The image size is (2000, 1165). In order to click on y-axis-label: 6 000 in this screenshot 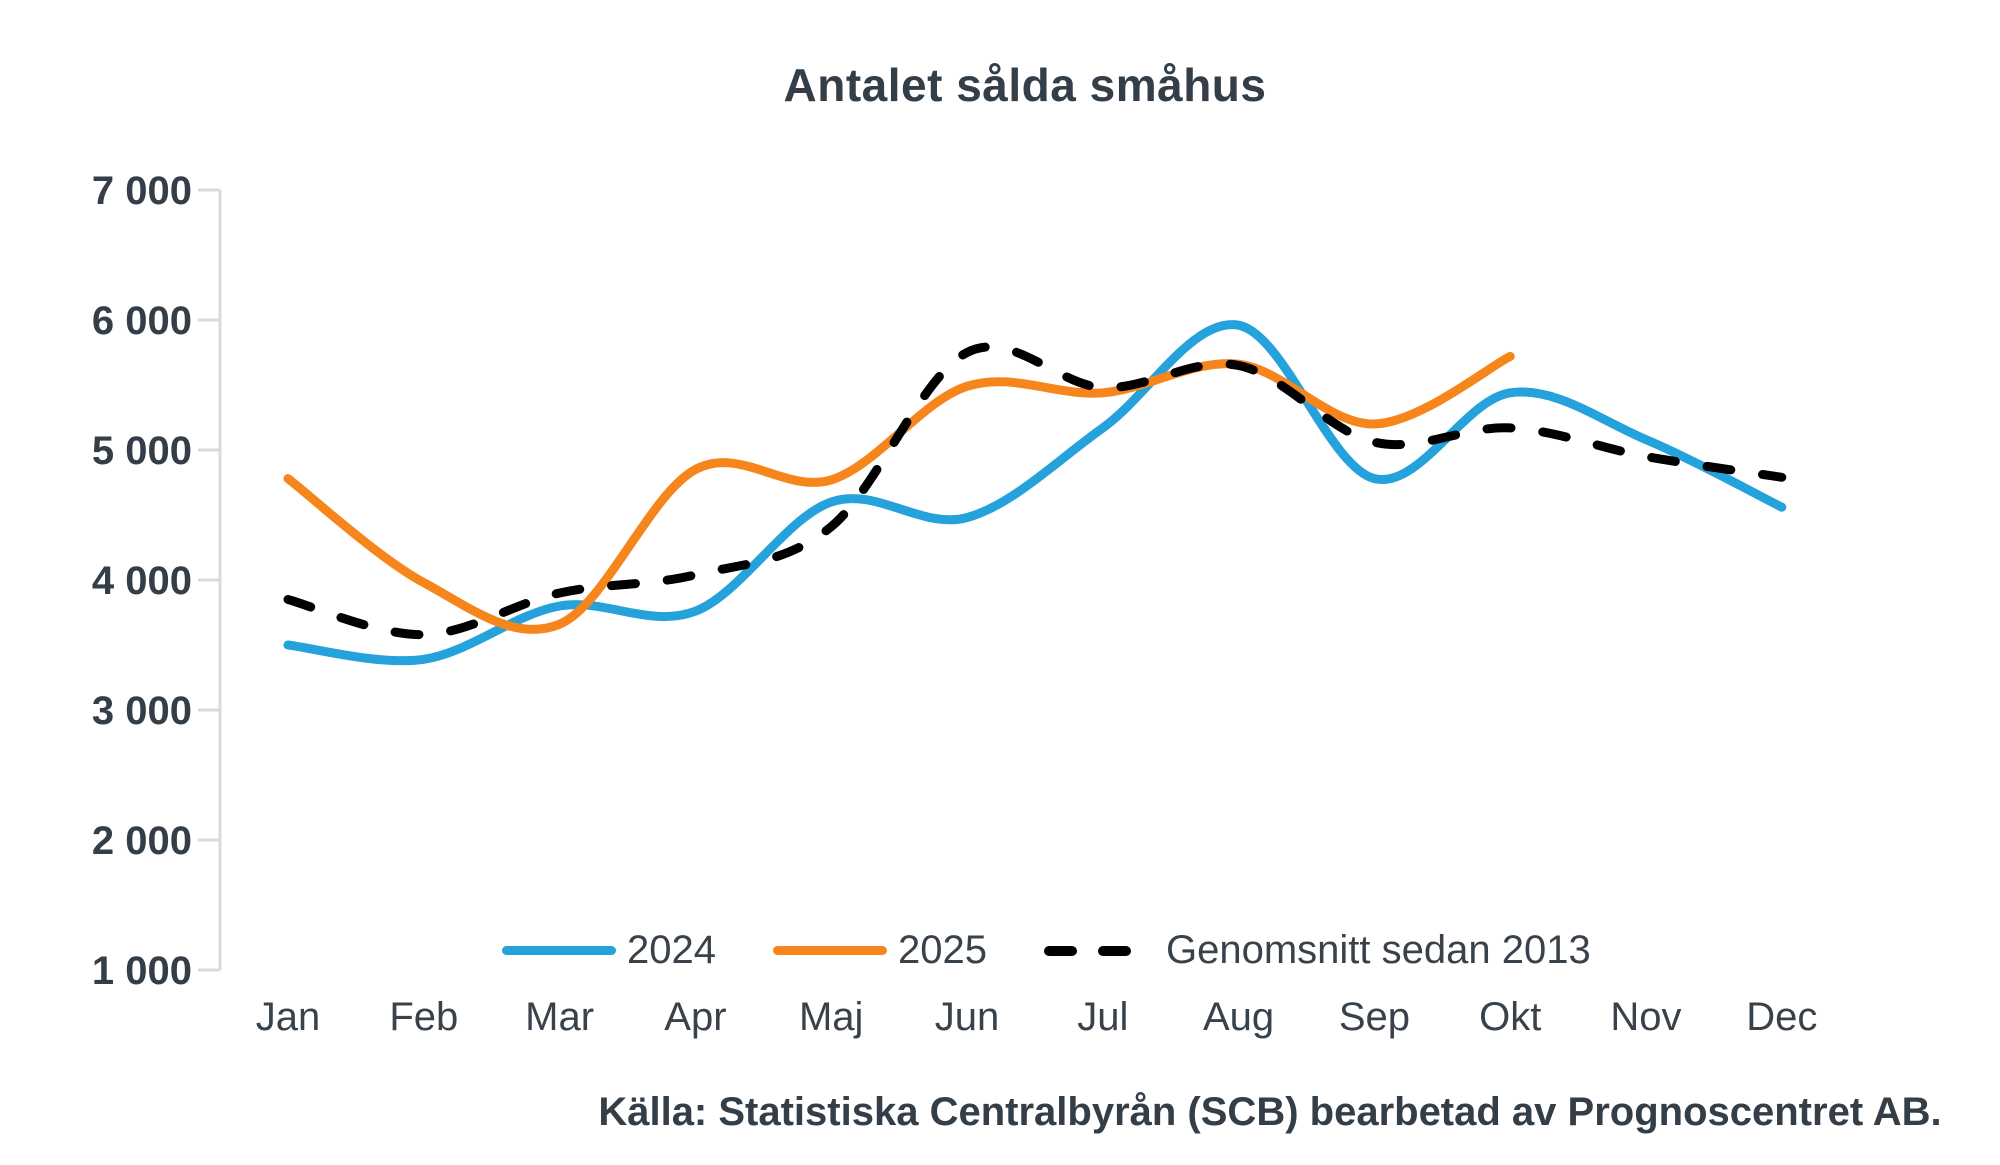, I will do `click(142, 321)`.